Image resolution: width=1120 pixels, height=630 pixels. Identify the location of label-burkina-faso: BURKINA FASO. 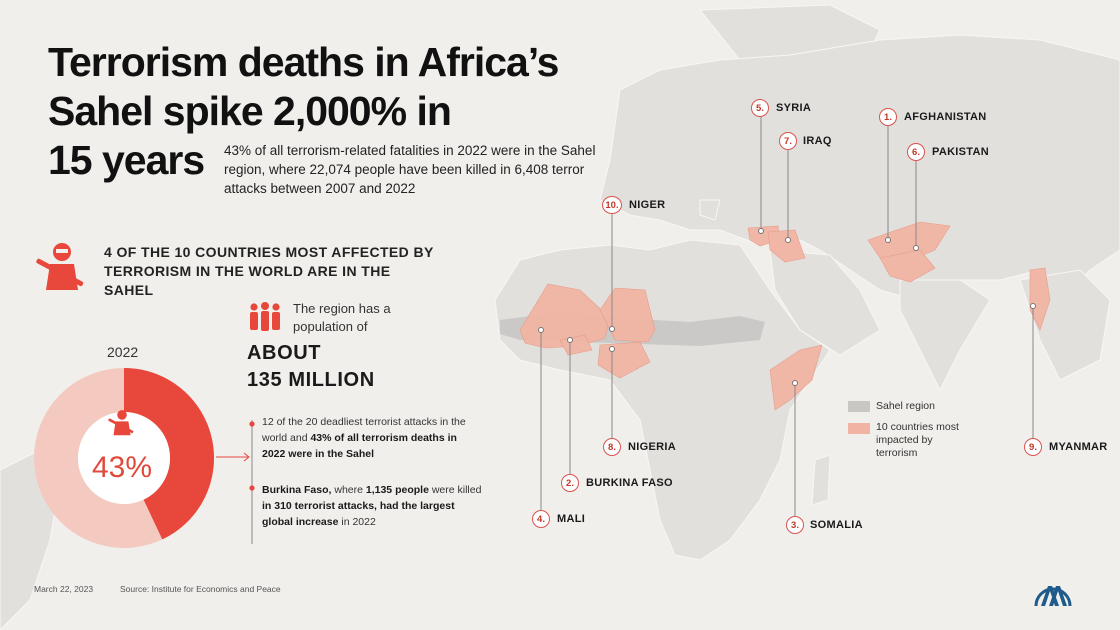
(629, 483).